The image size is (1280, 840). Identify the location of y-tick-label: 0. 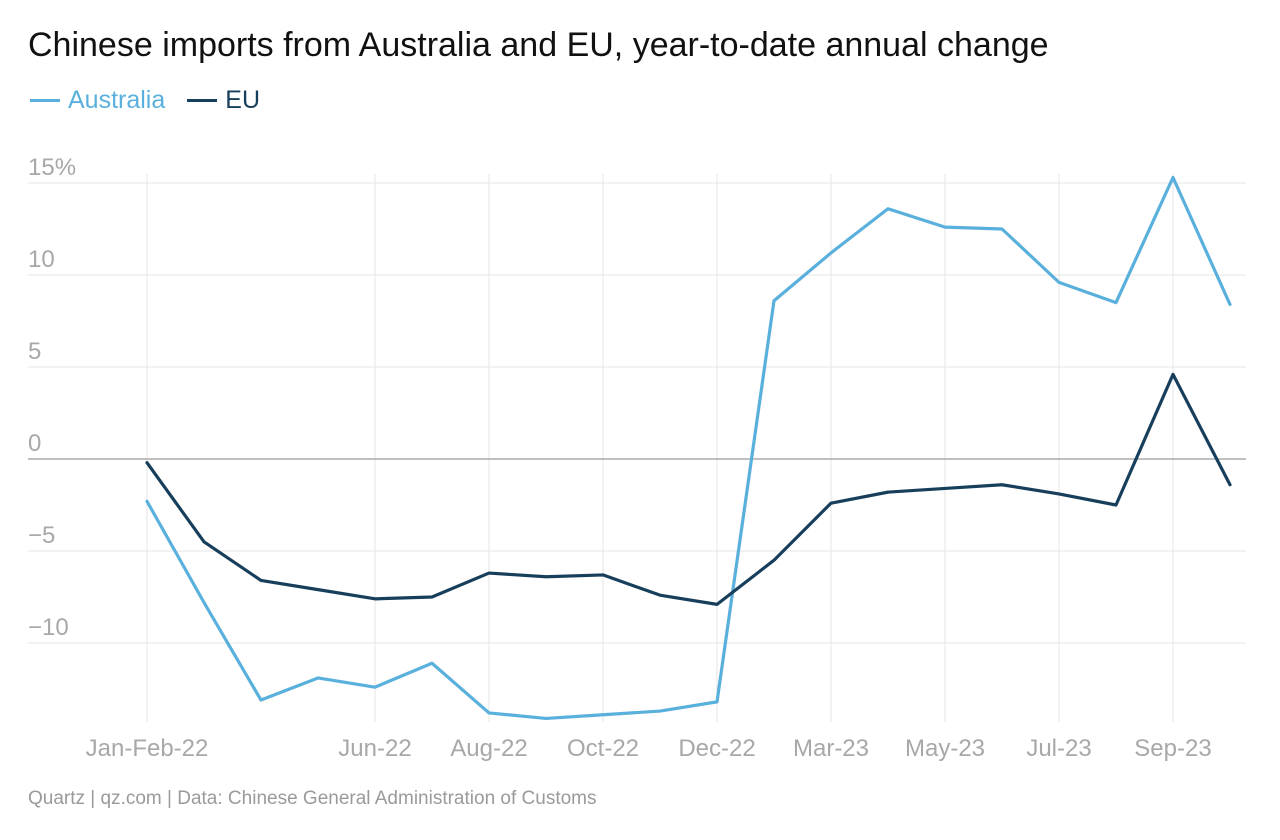
(34, 443).